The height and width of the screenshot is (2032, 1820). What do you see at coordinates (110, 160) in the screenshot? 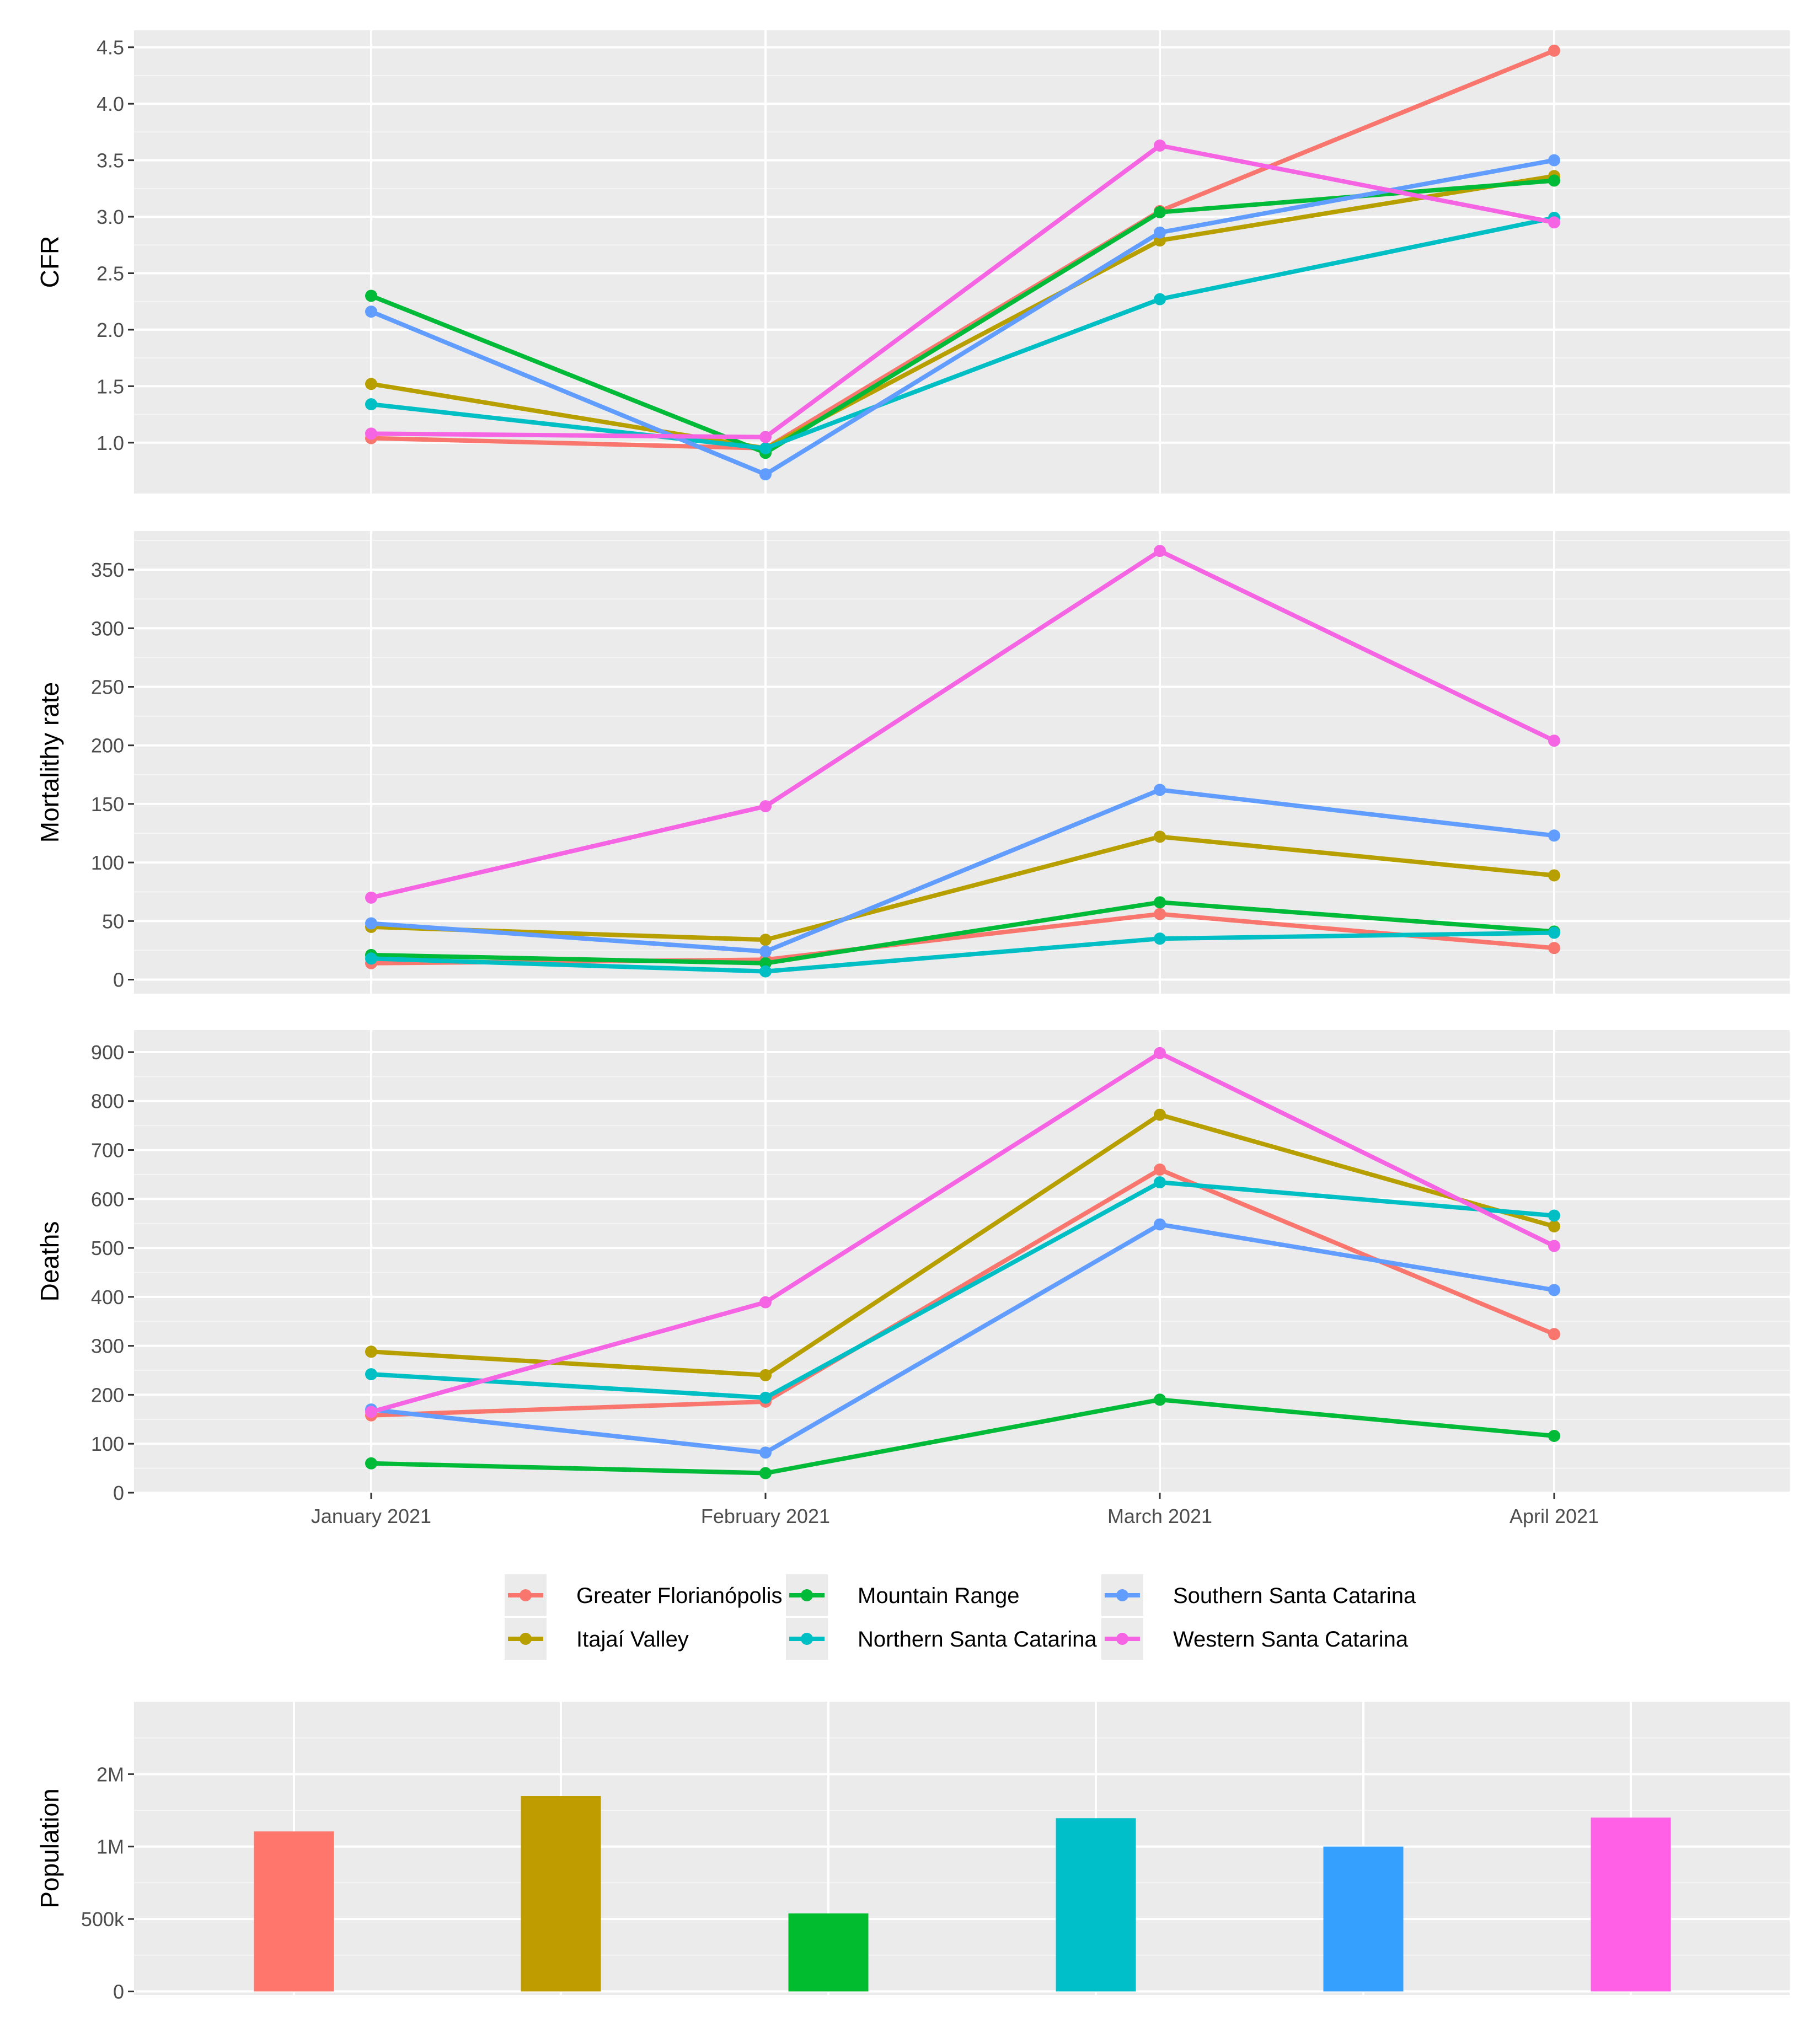
I see `y-tick-label: 3.5` at bounding box center [110, 160].